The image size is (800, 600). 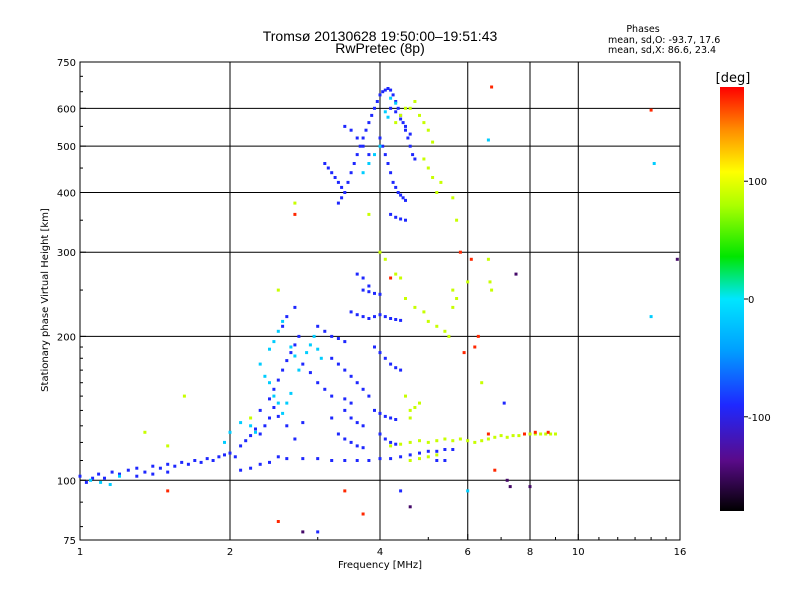 What do you see at coordinates (642, 29) in the screenshot?
I see `stats-heading: Phases` at bounding box center [642, 29].